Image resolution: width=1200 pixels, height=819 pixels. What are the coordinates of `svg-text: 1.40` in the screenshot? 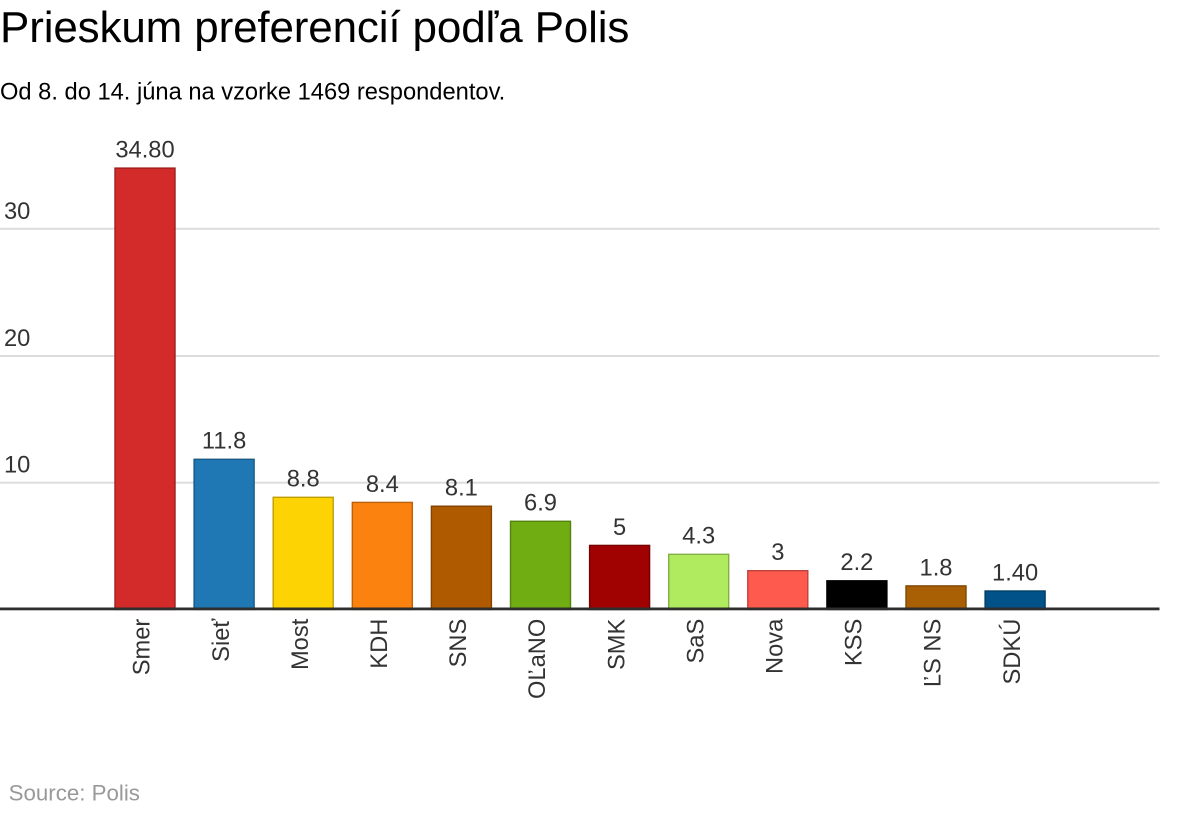 It's located at (1015, 573).